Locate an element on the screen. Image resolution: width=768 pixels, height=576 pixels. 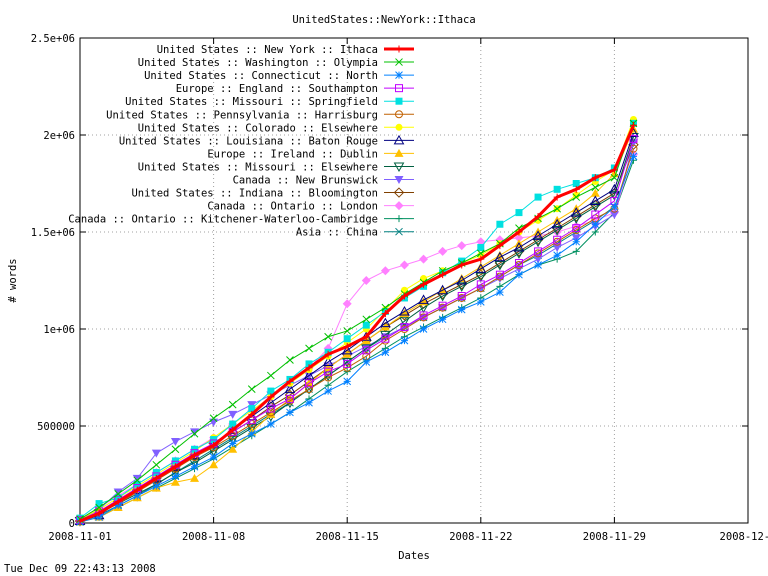
legend-label: Canada :: Ontario :: London is located at coordinates (292, 207).